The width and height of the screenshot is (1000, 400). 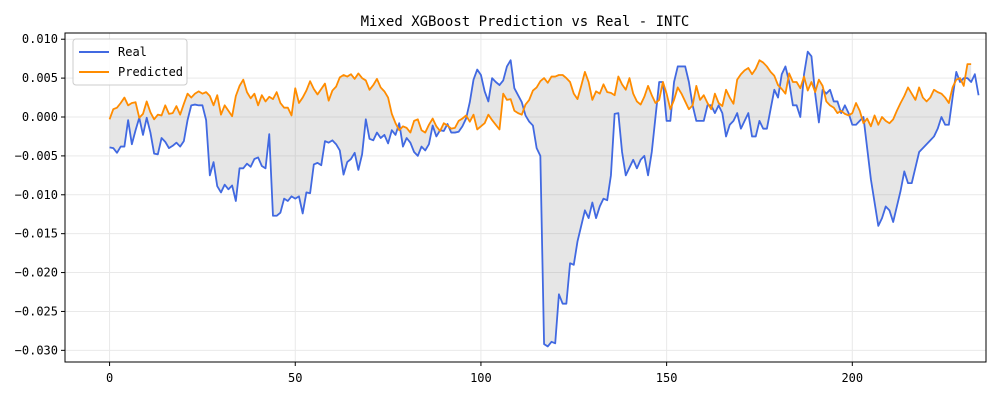 I want to click on chart-title: Mixed XGBoost Prediction vs Real - INTC, so click(x=525, y=22).